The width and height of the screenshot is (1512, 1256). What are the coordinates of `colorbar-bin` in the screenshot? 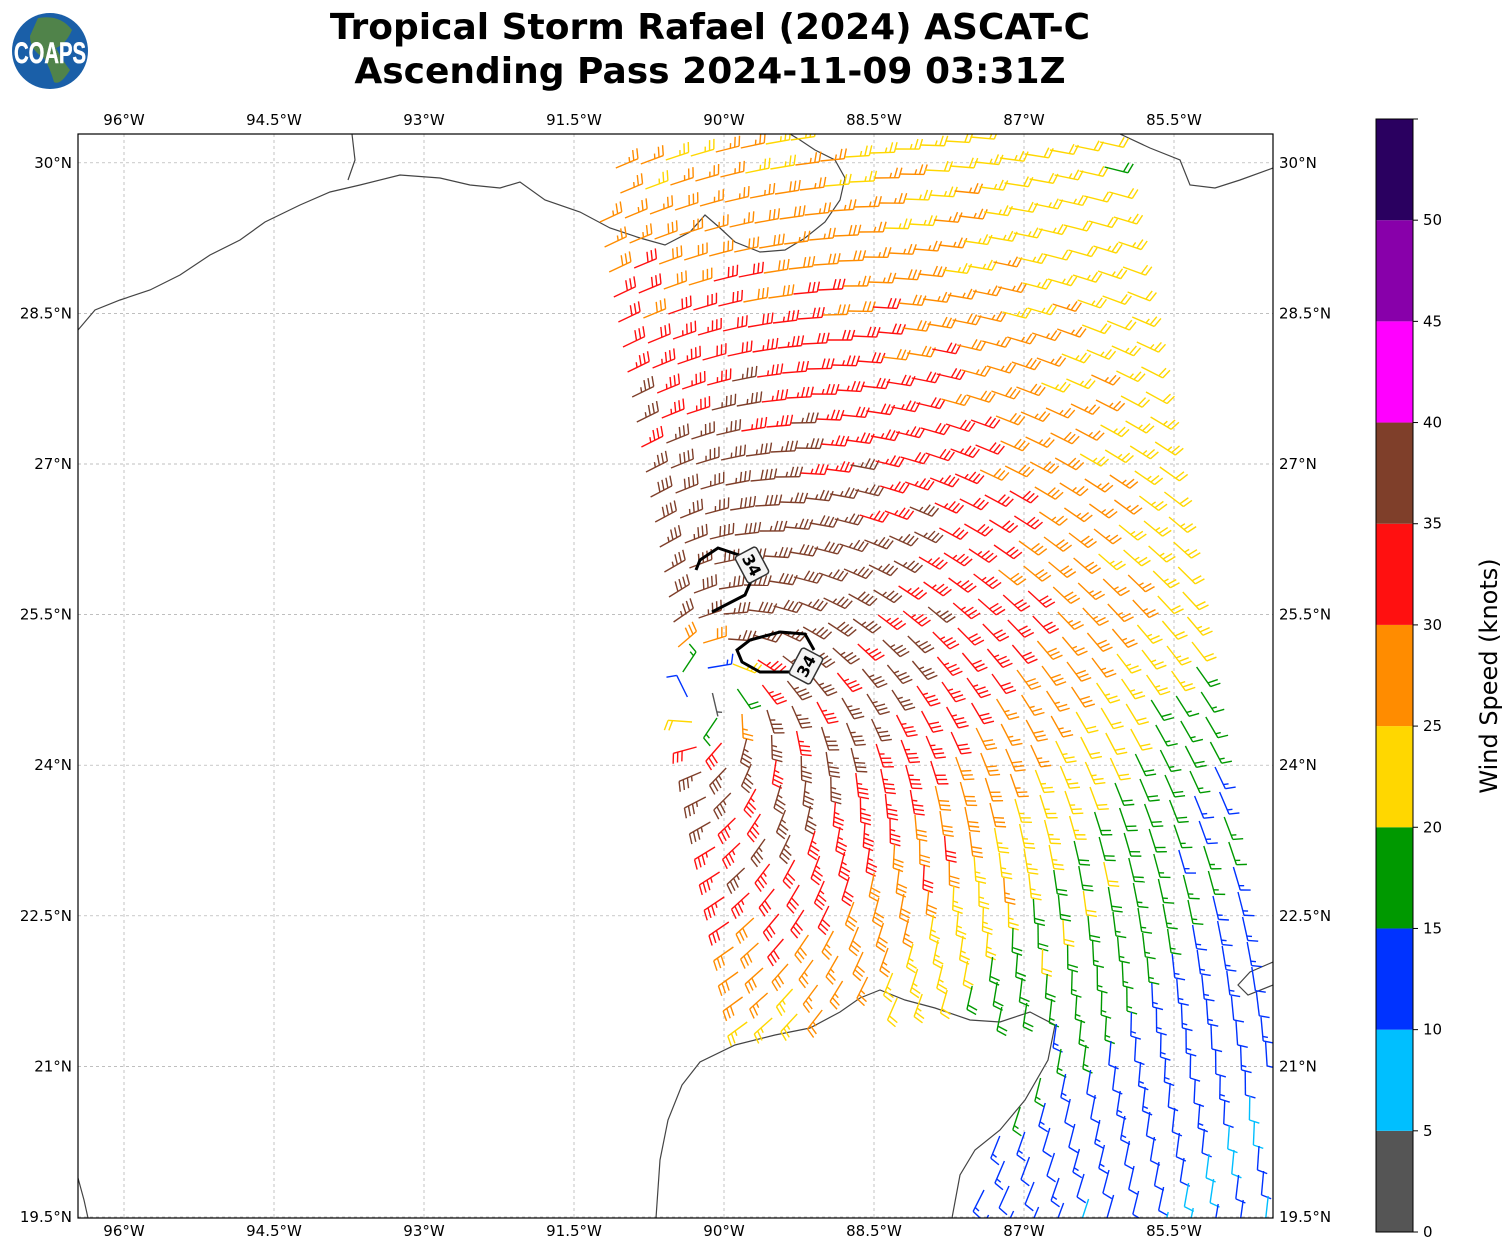 It's located at (1394, 979).